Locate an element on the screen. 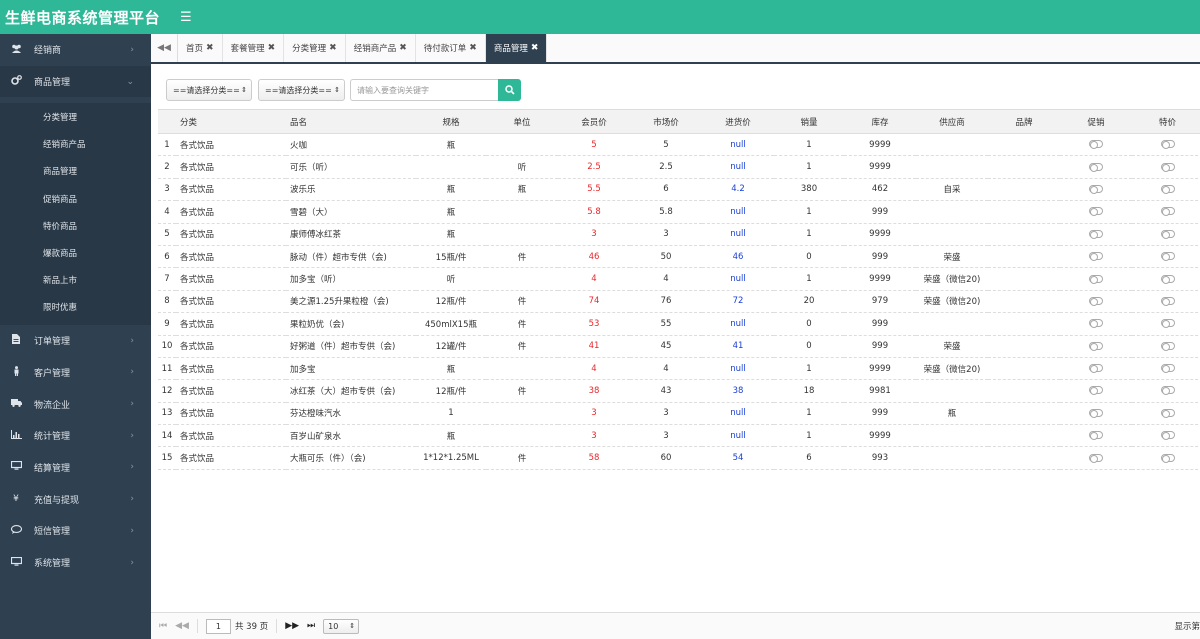 Image resolution: width=1200 pixels, height=639 pixels. table-row: 13 各式饮品 芬达橙味汽水 1 3 3 null 1 999 瓶 is located at coordinates (679, 414).